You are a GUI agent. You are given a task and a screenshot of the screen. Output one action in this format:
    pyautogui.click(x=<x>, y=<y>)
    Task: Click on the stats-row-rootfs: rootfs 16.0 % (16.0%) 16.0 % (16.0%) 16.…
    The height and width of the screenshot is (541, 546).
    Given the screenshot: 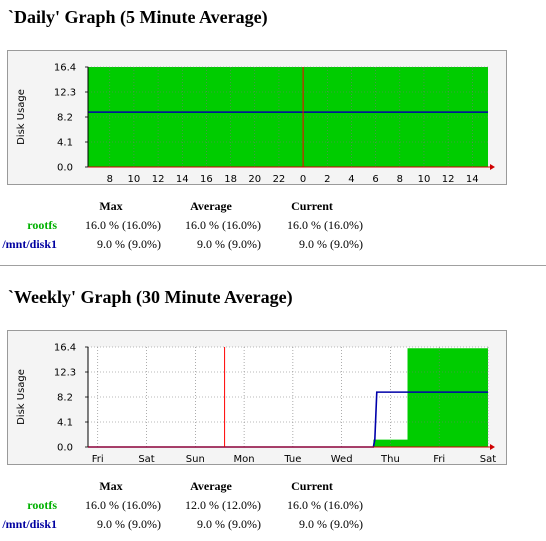 What is the action you would take?
    pyautogui.click(x=181, y=225)
    